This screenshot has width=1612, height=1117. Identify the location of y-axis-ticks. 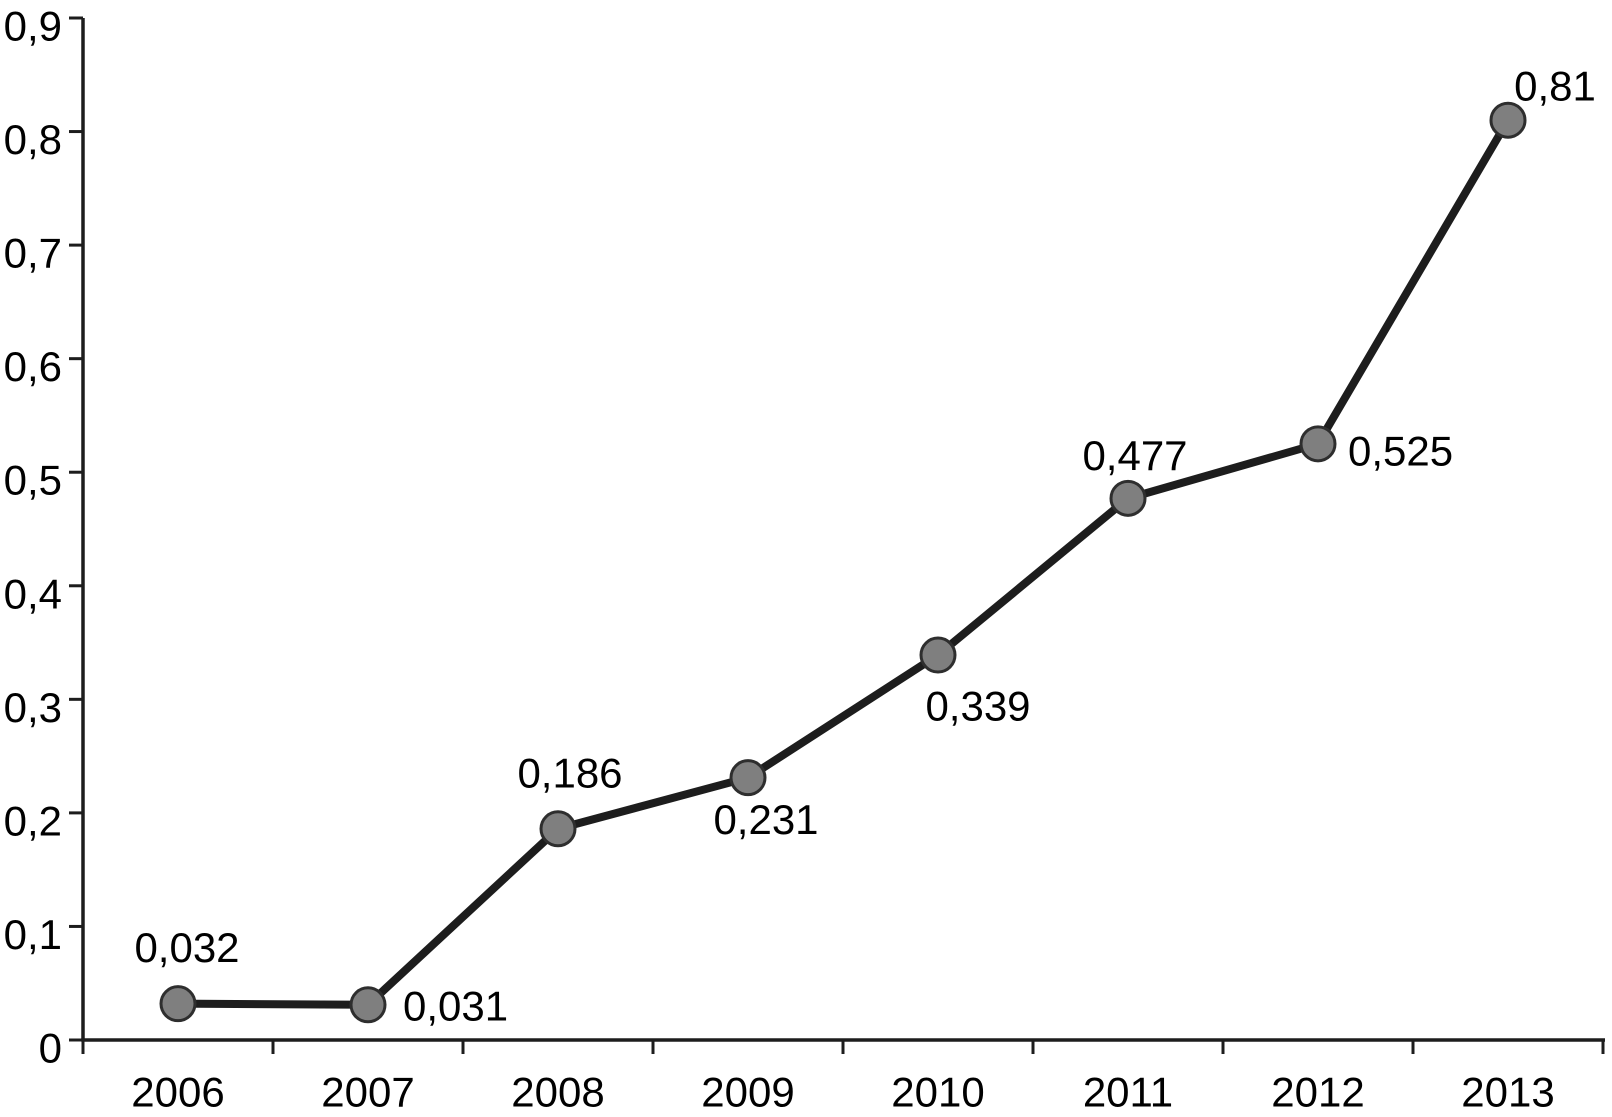
(76, 529).